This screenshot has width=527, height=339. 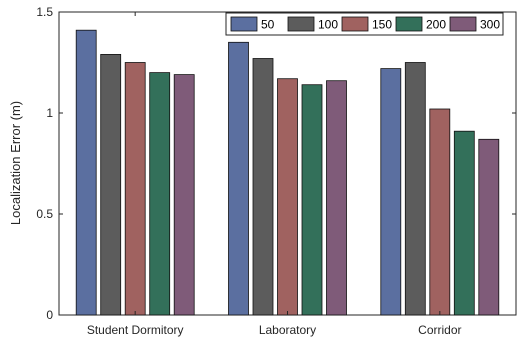 What do you see at coordinates (135, 330) in the screenshot?
I see `x-tick-label: Student Dormitory` at bounding box center [135, 330].